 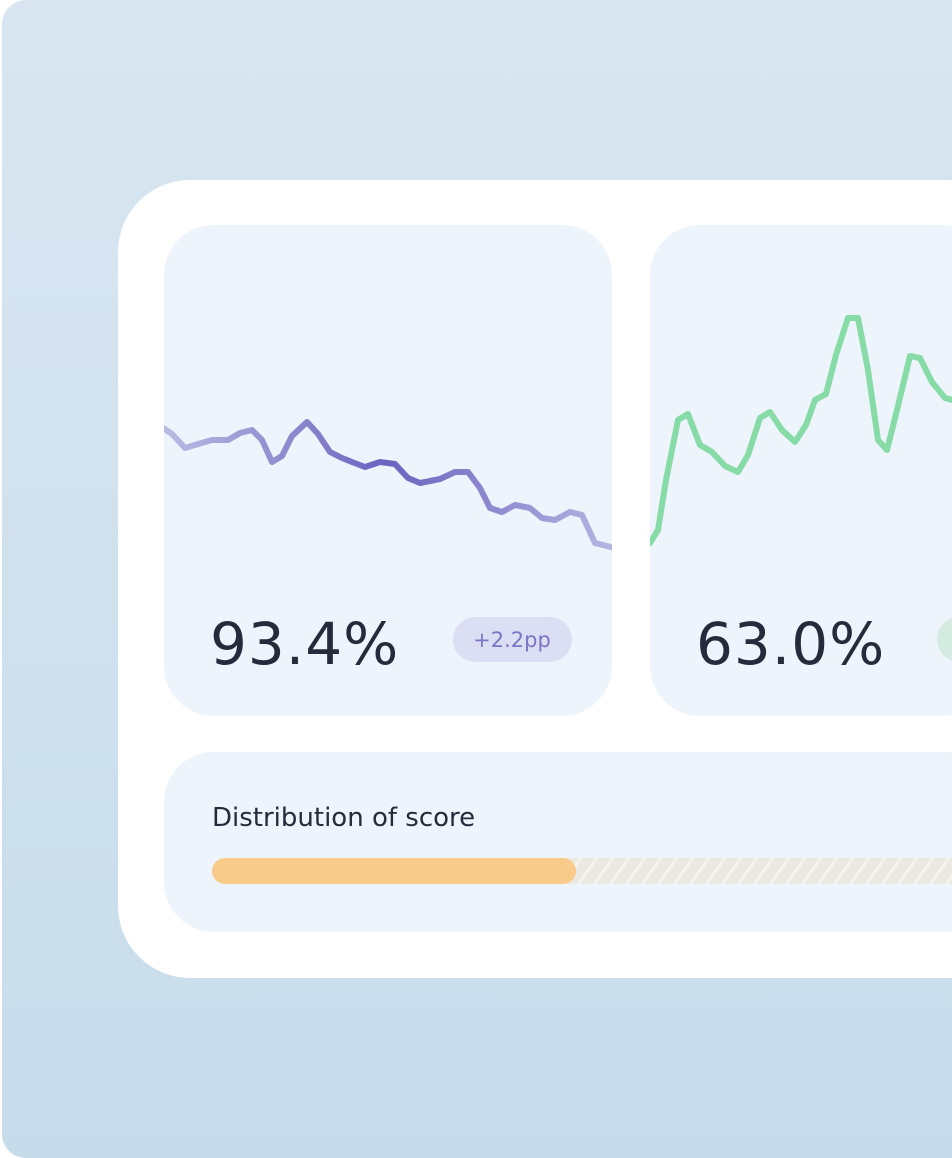 What do you see at coordinates (790, 644) in the screenshot?
I see `metric-value: 63.0%` at bounding box center [790, 644].